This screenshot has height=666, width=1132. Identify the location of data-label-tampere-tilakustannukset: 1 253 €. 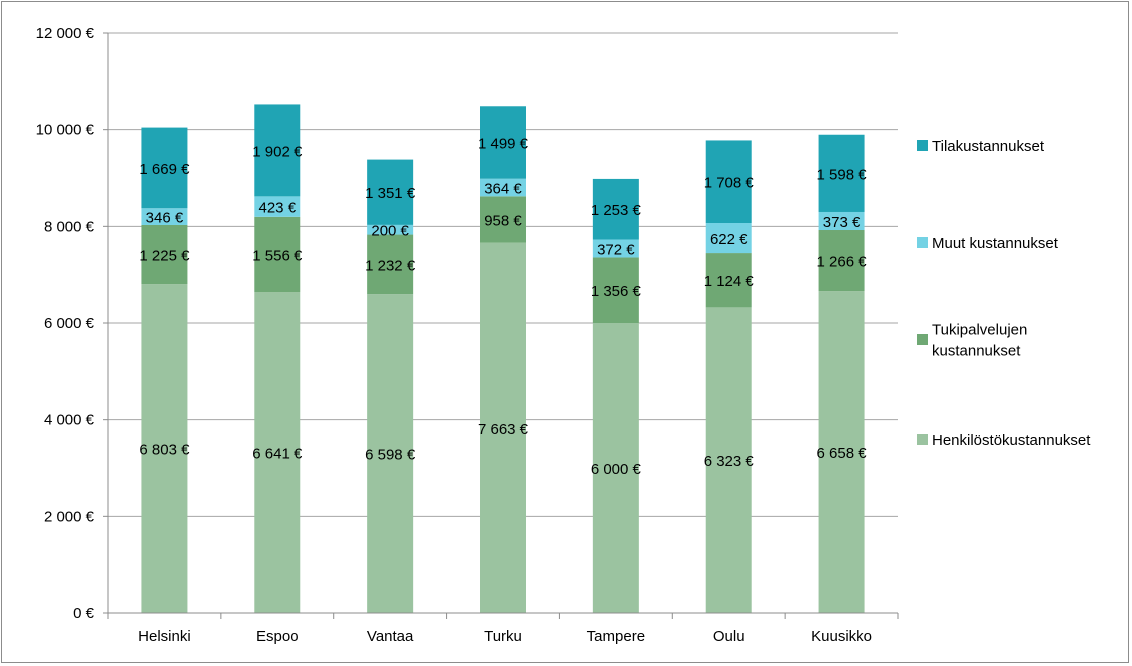
(616, 210).